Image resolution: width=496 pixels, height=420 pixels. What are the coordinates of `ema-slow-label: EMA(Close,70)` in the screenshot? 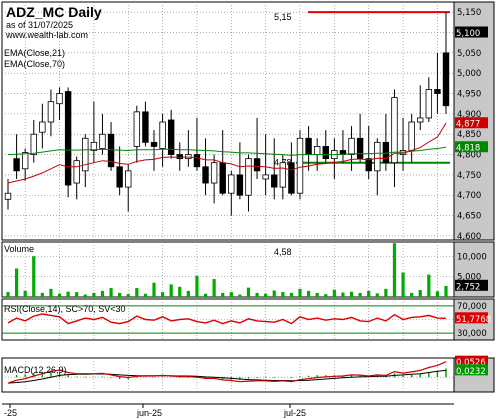 It's located at (34, 64).